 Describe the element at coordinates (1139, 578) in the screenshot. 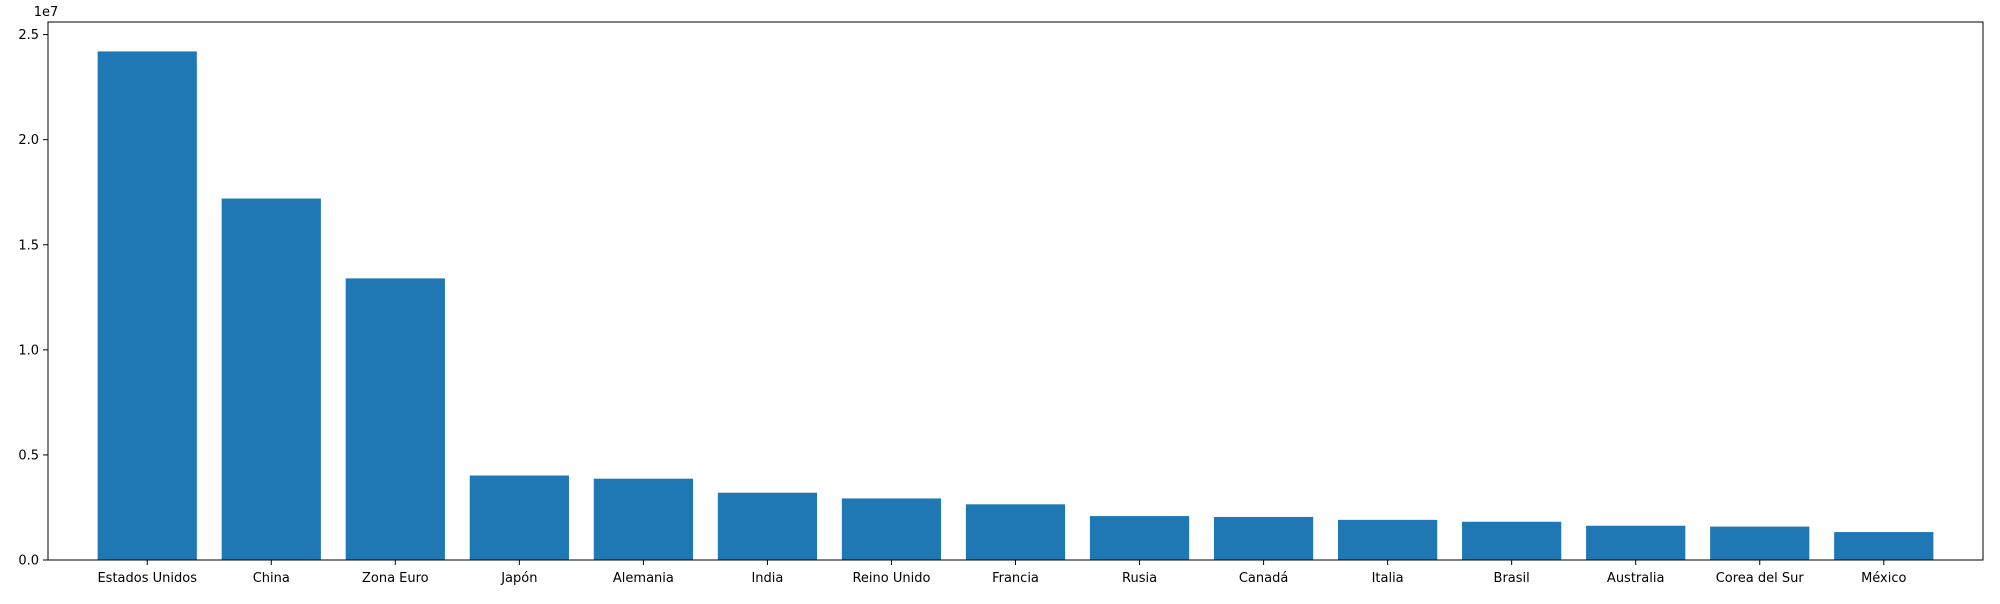

I see `x-tick-label: Rusia` at that location.